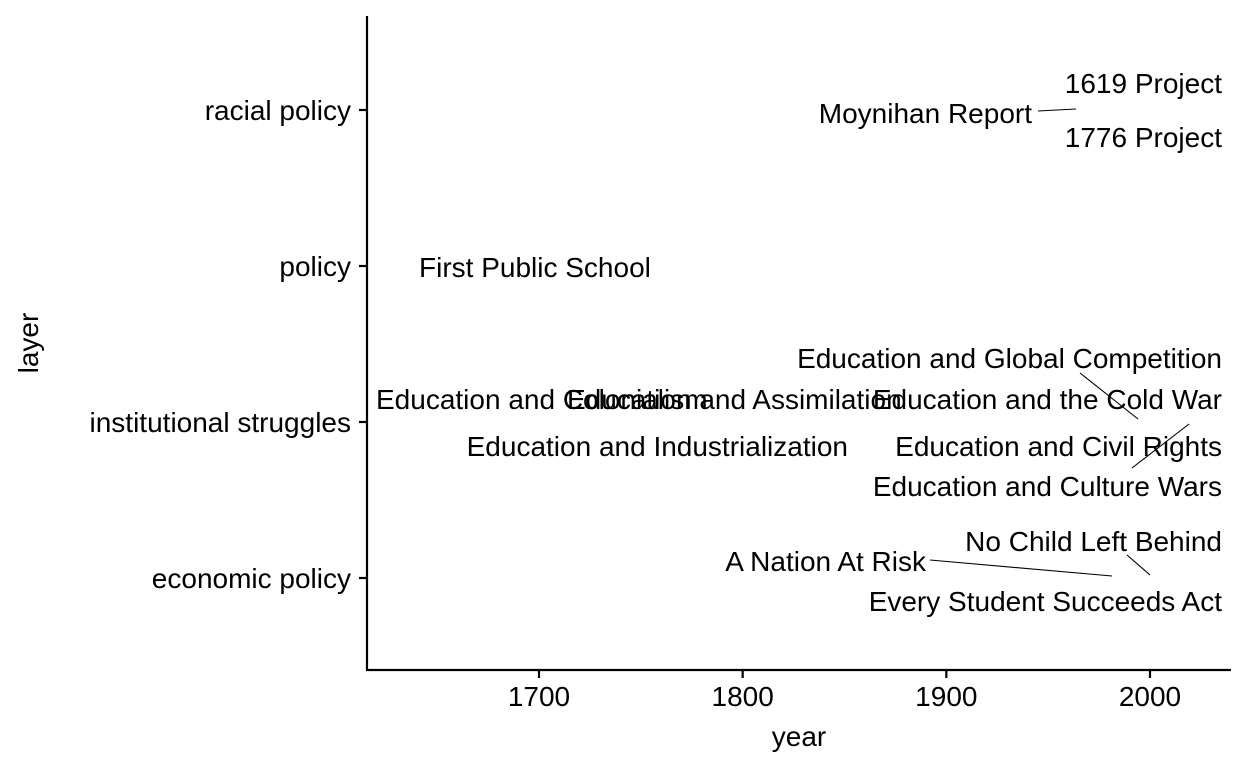 This screenshot has height=768, width=1248. What do you see at coordinates (844, 691) in the screenshot?
I see `x-axis-ticks: 1700 1800 1900 2000` at bounding box center [844, 691].